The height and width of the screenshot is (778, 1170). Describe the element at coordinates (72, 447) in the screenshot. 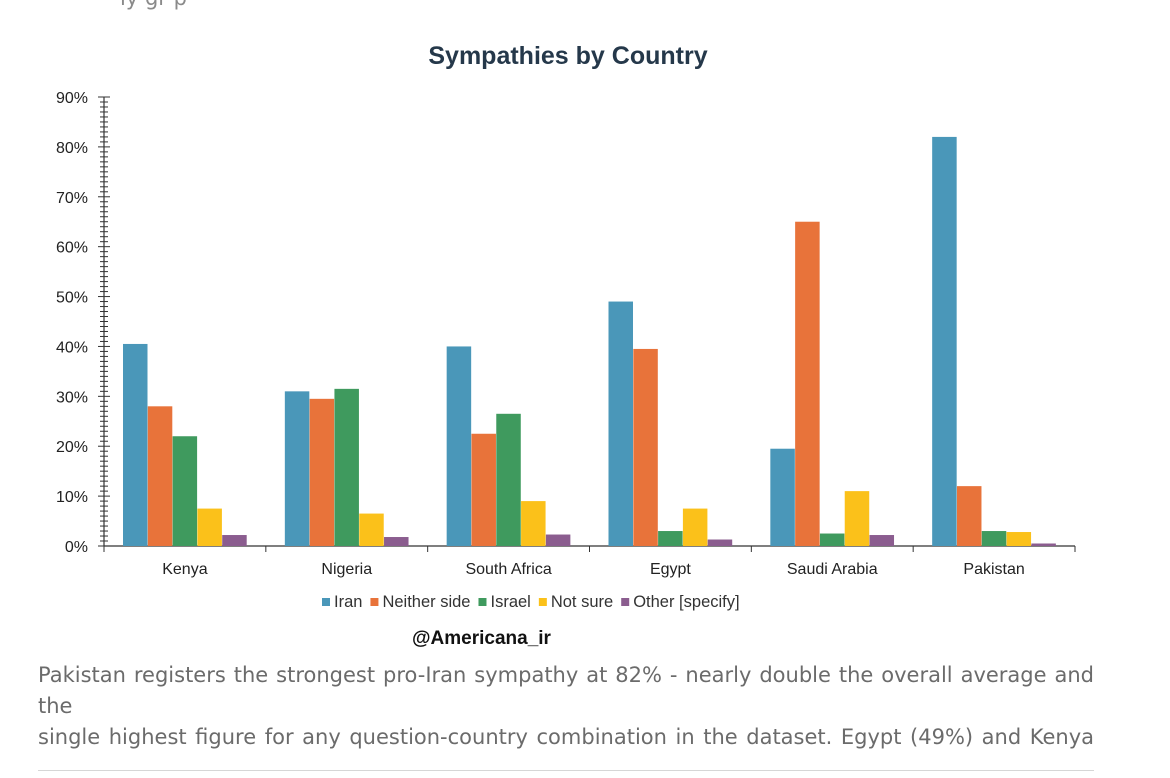

I see `y-tick-label: 20%` at that location.